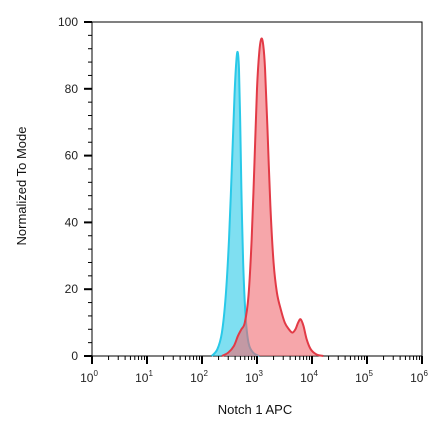 The height and width of the screenshot is (441, 440). I want to click on x-tick-label: 10³, so click(254, 377).